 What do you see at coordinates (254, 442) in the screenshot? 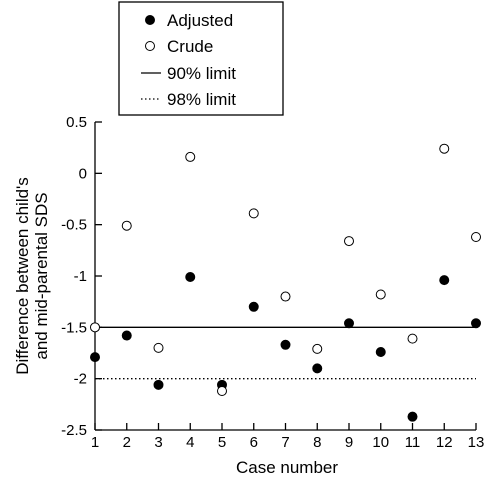
I see `x-tick-label: 6` at bounding box center [254, 442].